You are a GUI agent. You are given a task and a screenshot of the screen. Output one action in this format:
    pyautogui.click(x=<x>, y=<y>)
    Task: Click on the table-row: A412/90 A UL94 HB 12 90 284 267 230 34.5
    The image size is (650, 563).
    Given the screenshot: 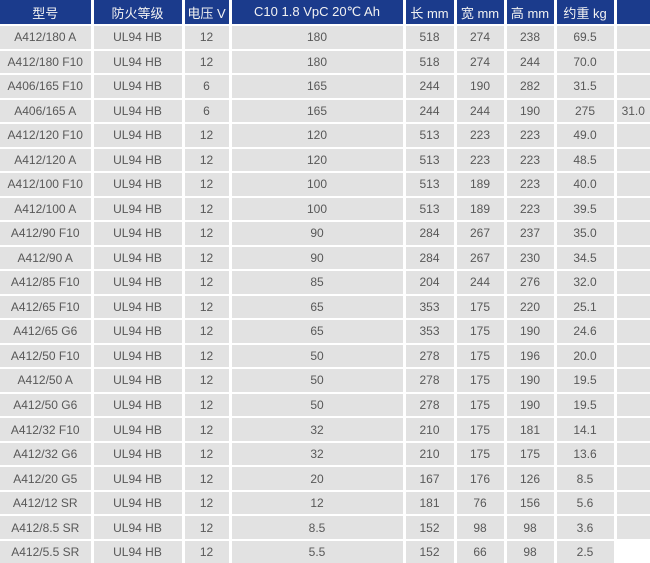 What is the action you would take?
    pyautogui.click(x=325, y=258)
    